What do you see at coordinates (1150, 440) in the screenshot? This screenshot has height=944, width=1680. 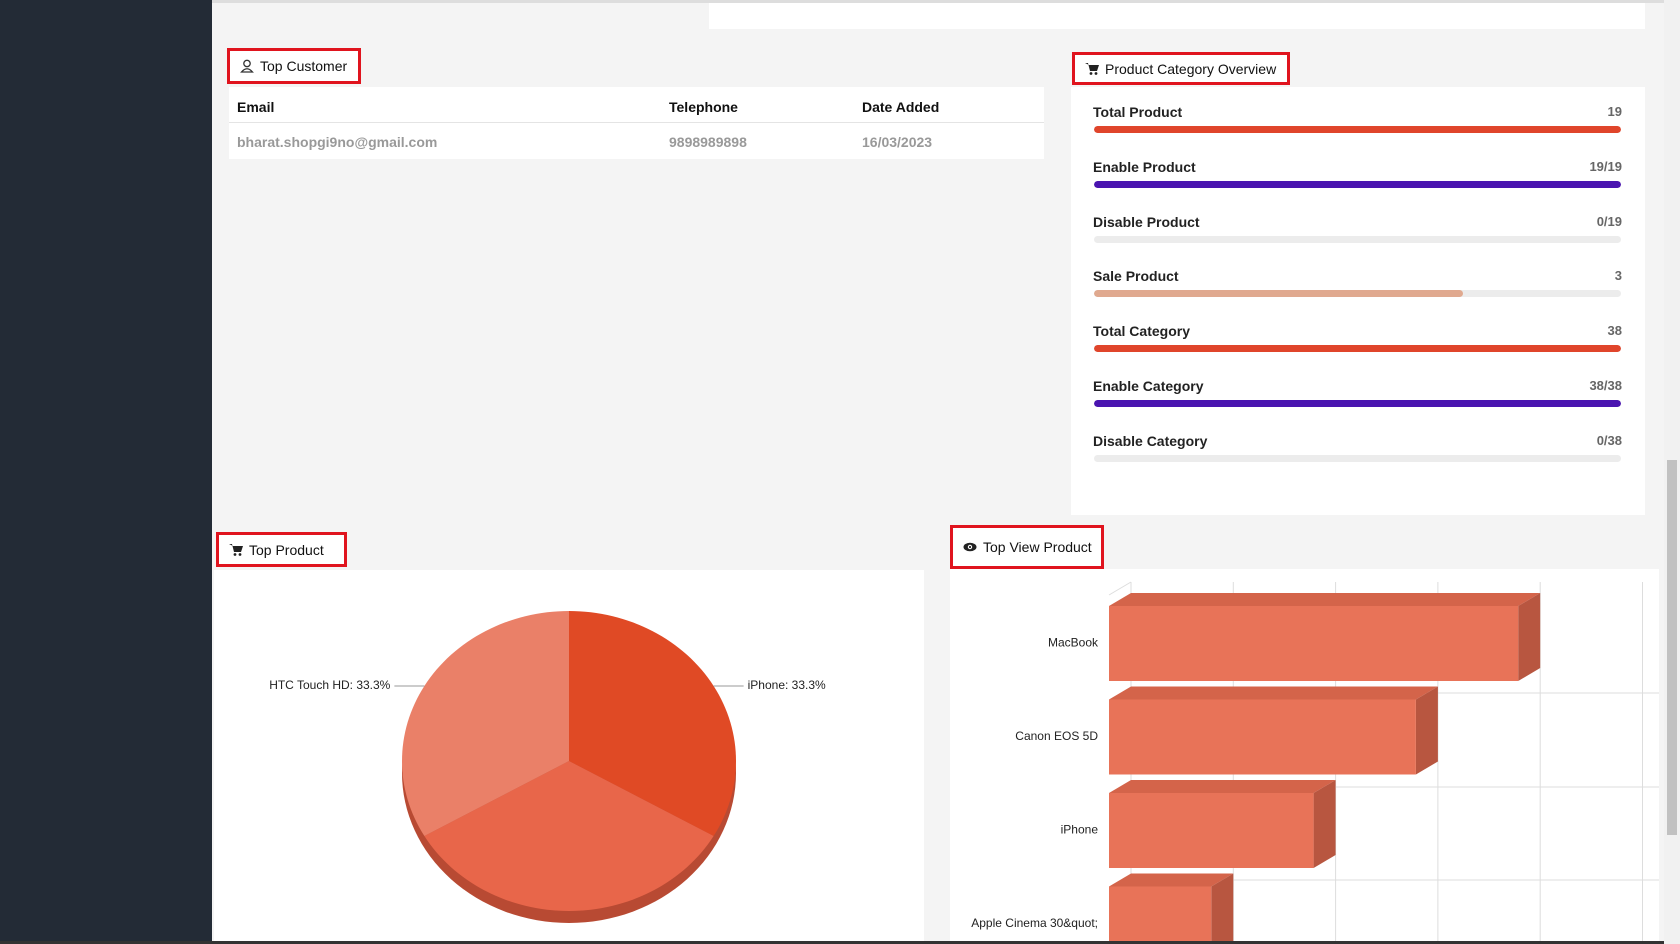 I see `item-label: Disable Category` at bounding box center [1150, 440].